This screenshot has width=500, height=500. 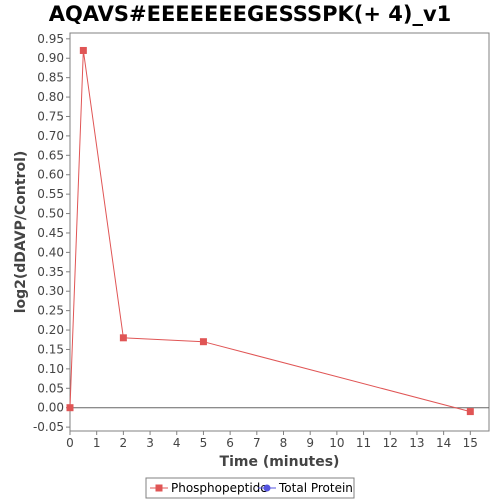 I want to click on x-tick-label: 3, so click(x=150, y=443).